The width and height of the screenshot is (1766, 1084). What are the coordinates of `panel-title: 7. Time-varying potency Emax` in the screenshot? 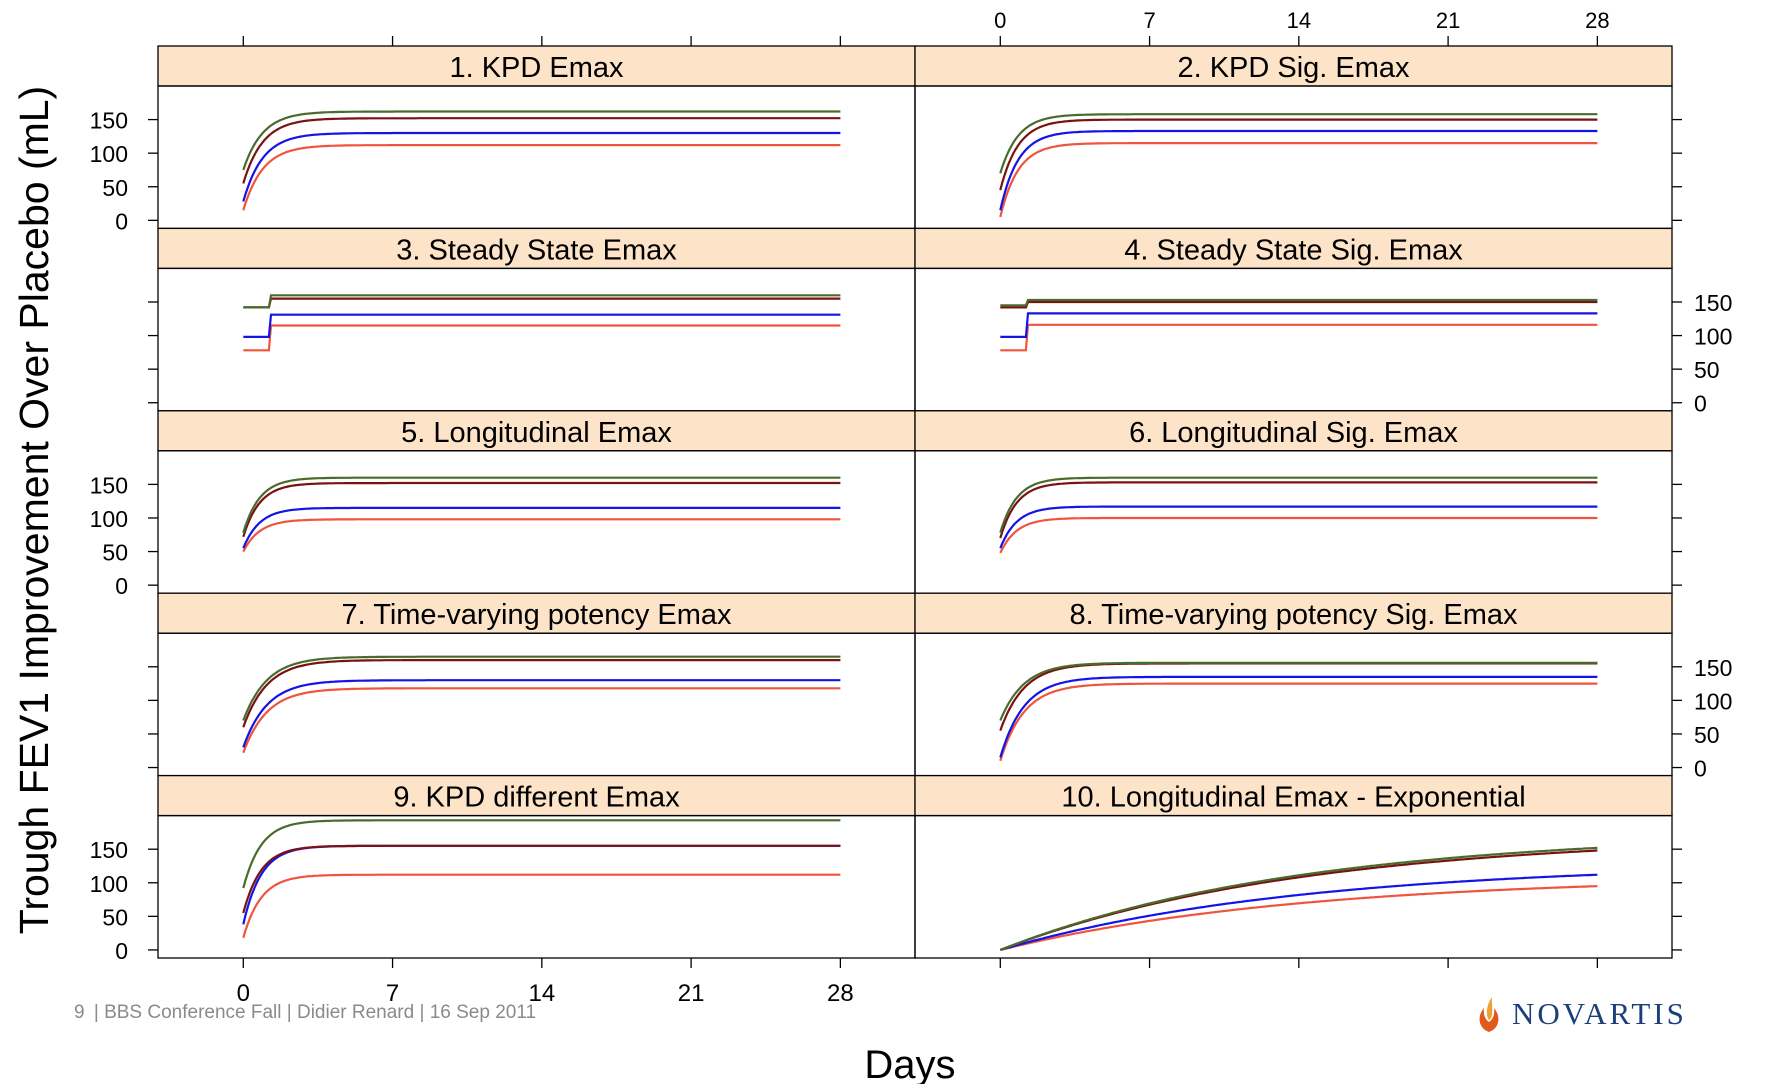 It's located at (536, 615).